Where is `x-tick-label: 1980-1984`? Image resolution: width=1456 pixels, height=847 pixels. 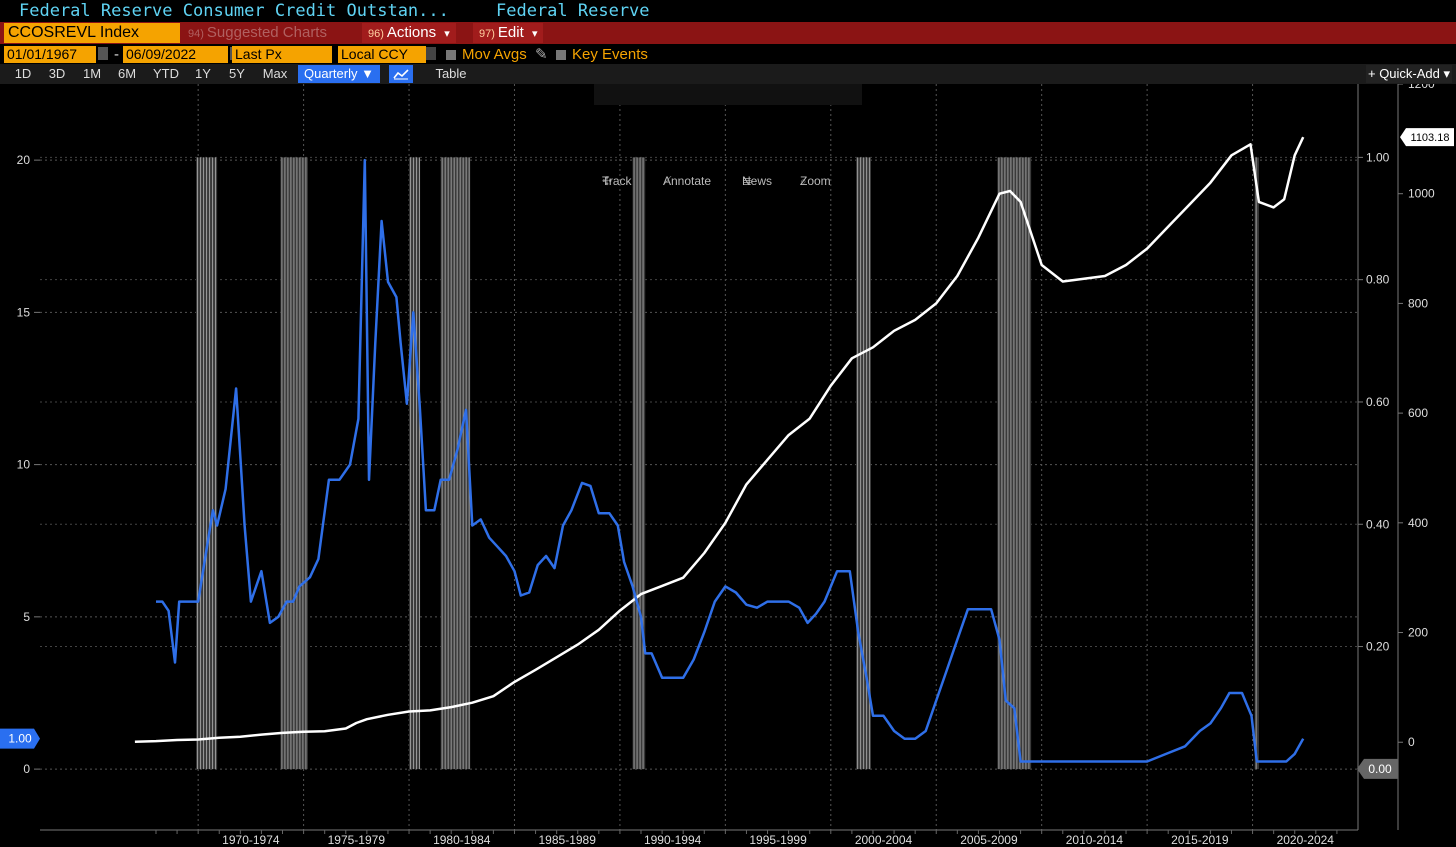
x-tick-label: 1980-1984 is located at coordinates (462, 840).